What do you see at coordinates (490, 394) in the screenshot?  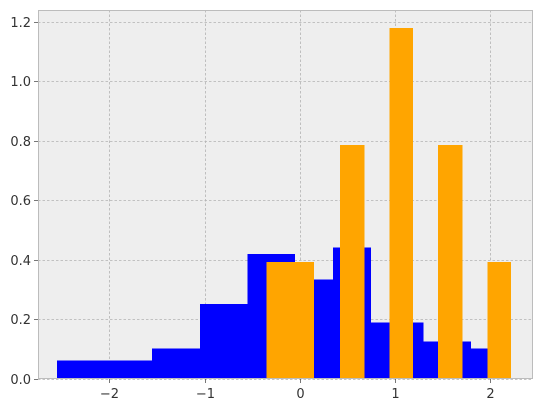 I see `x-tick-label: 2` at bounding box center [490, 394].